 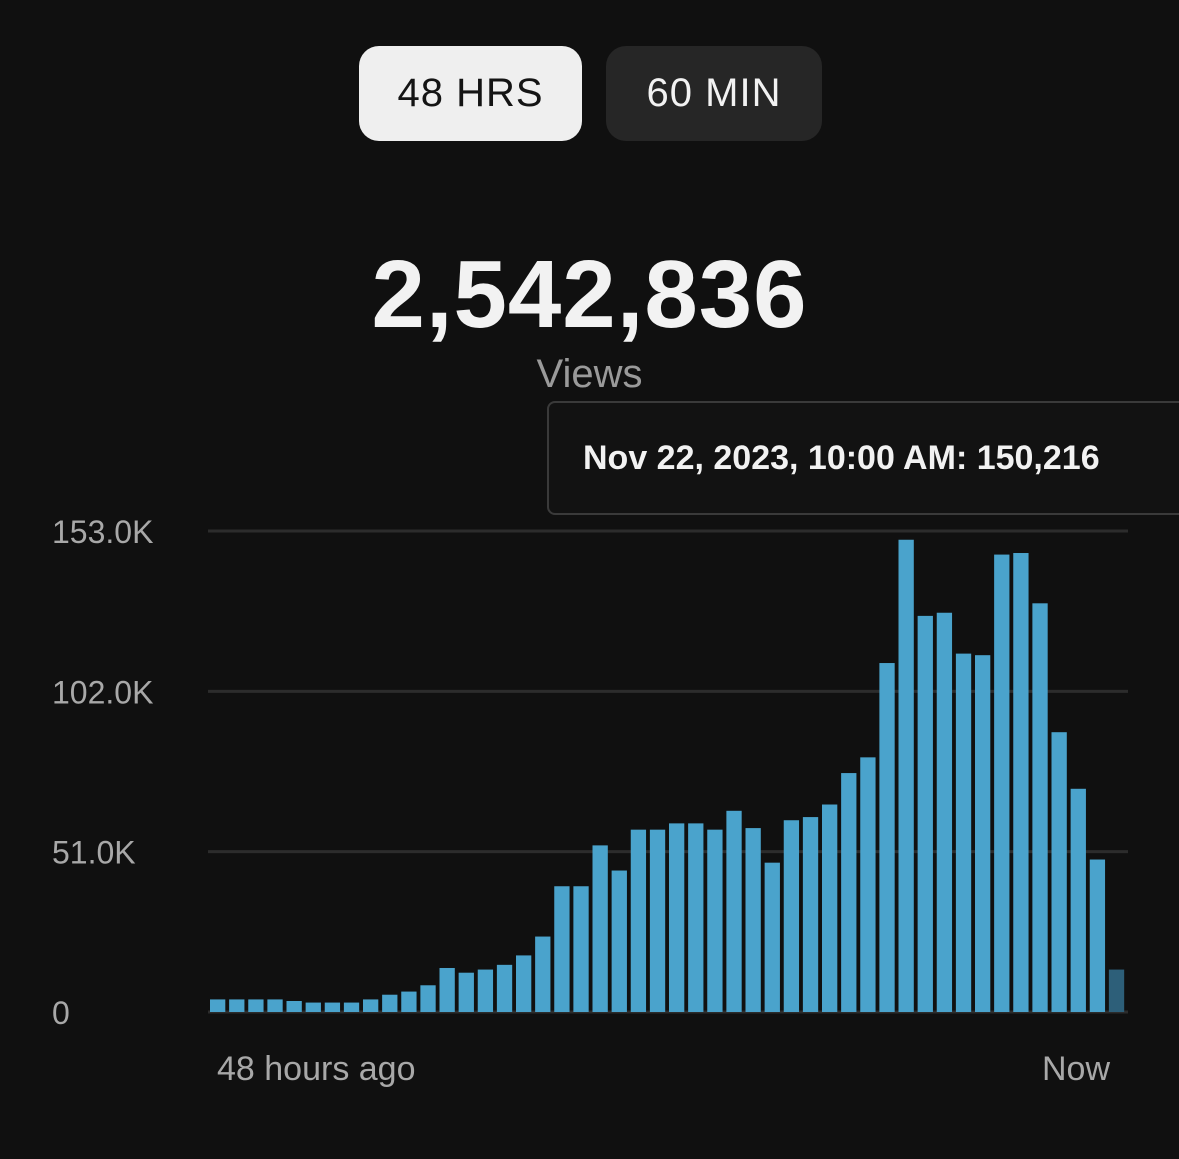 I want to click on y-tick-label: 0, so click(x=61, y=1013).